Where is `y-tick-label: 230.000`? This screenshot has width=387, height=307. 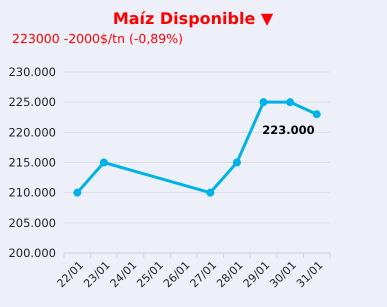 y-tick-label: 230.000 is located at coordinates (32, 72).